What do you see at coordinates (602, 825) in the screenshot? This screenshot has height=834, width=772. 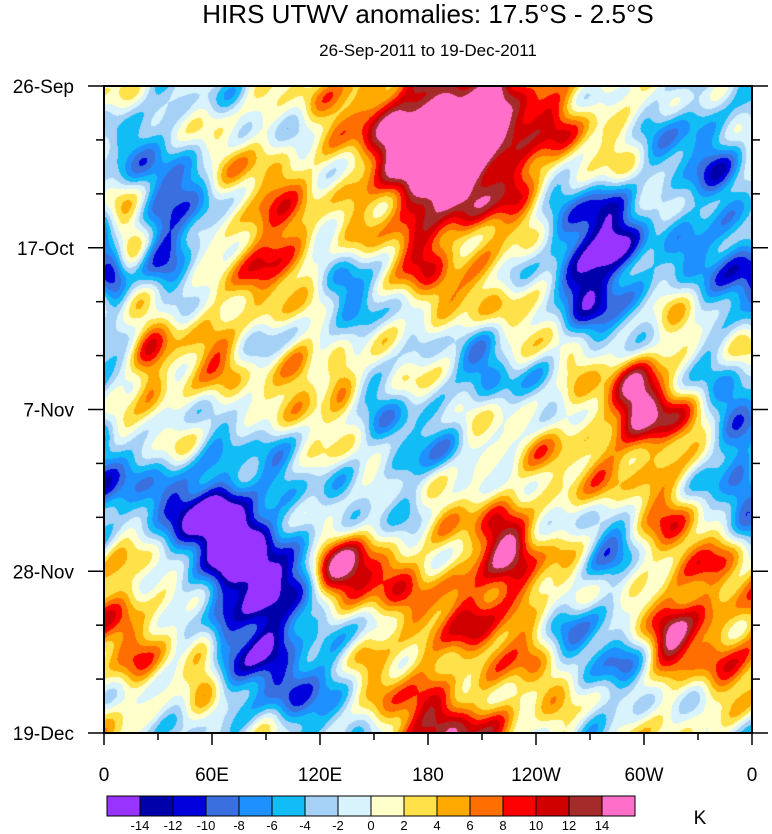 I see `colorbar-label: 14` at bounding box center [602, 825].